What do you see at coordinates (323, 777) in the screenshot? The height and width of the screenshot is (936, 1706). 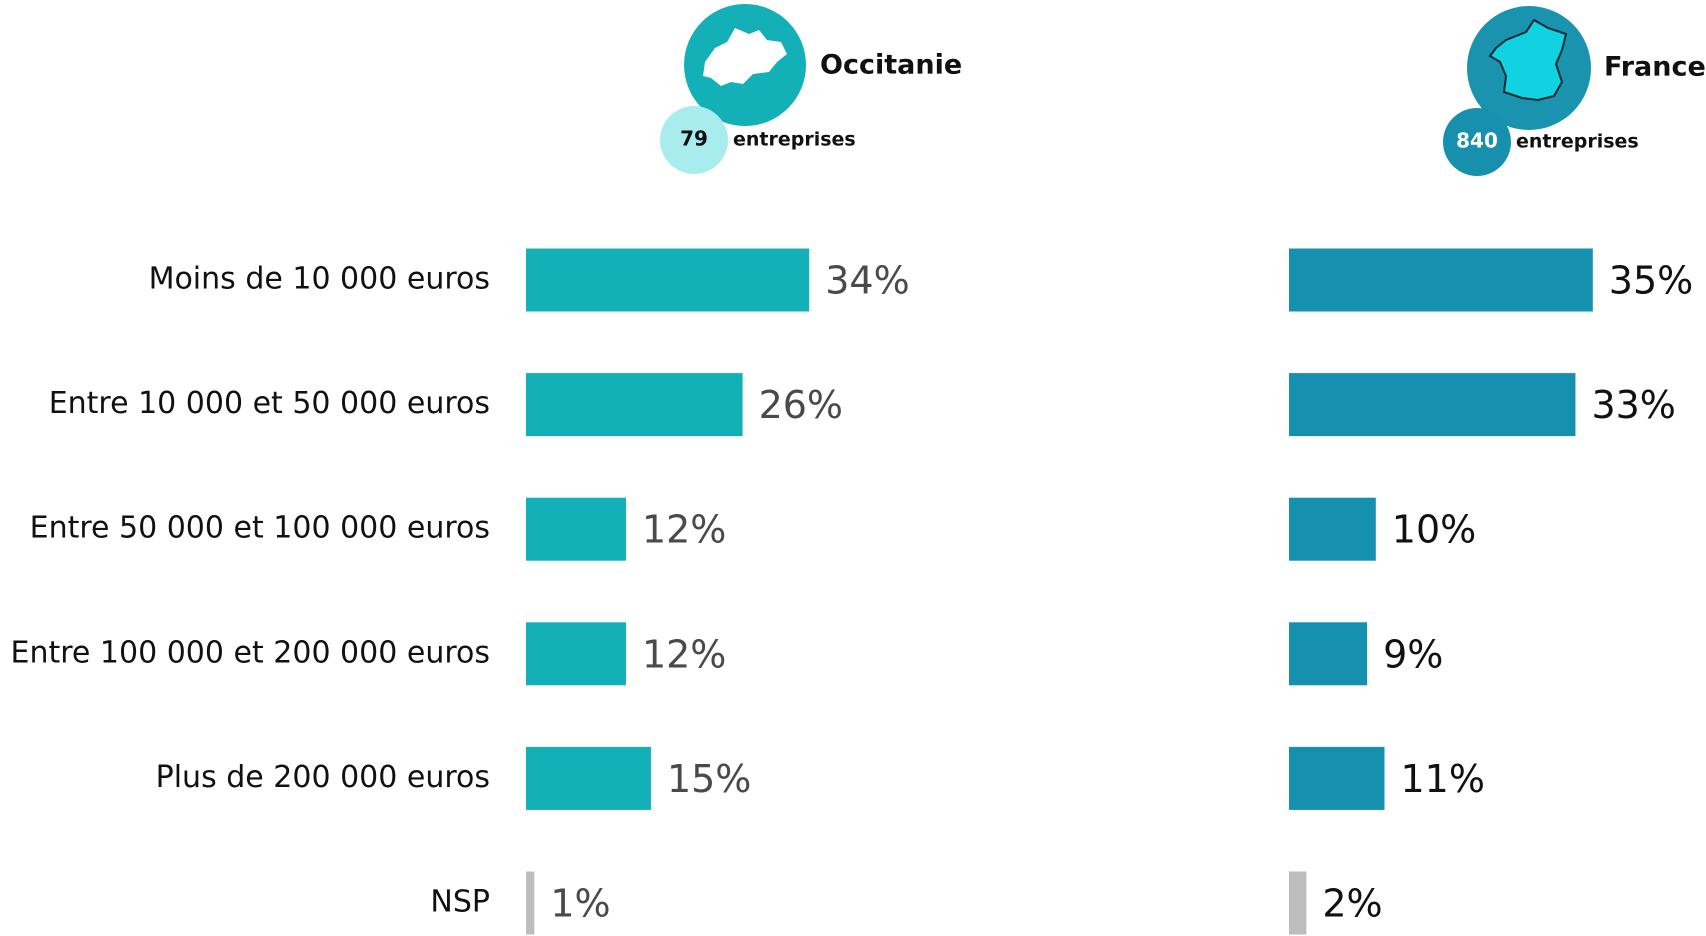 I see `category-label: Plus de 200 000 euros` at bounding box center [323, 777].